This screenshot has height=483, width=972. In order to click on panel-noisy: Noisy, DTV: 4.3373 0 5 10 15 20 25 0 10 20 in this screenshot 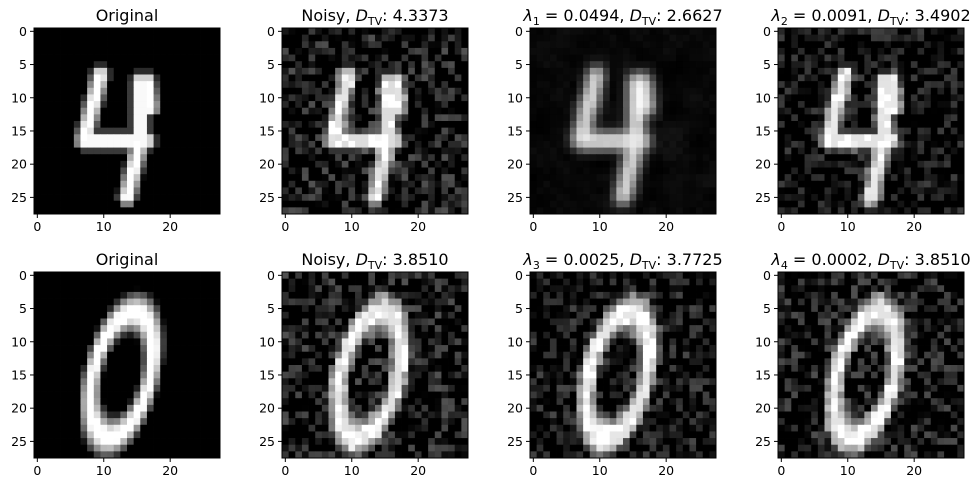, I will do `click(364, 120)`.